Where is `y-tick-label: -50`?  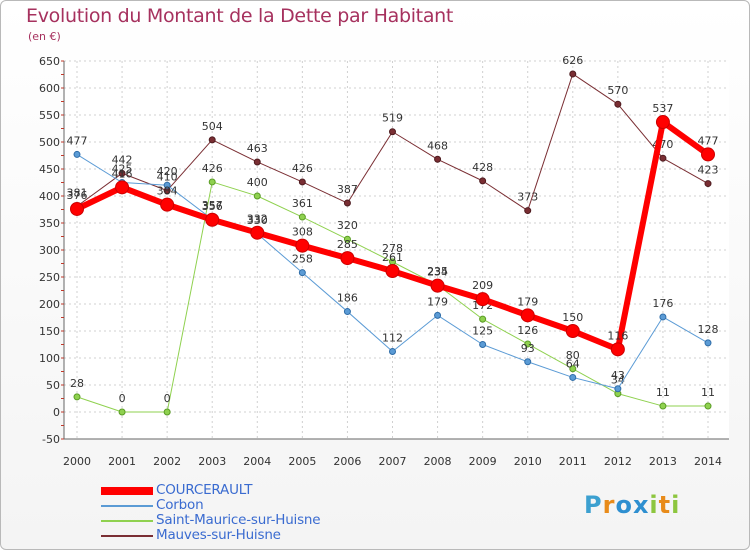 y-tick-label: -50 is located at coordinates (51, 439).